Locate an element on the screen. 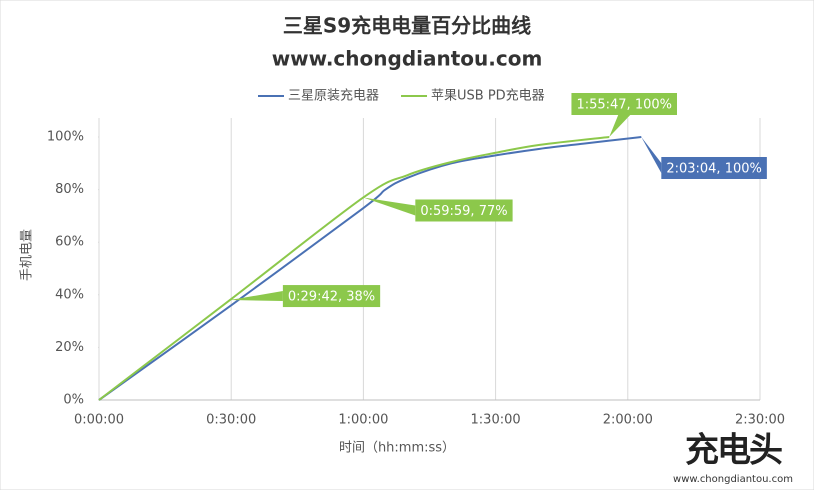 This screenshot has width=814, height=490. y-tick-label: 0% is located at coordinates (73, 400).